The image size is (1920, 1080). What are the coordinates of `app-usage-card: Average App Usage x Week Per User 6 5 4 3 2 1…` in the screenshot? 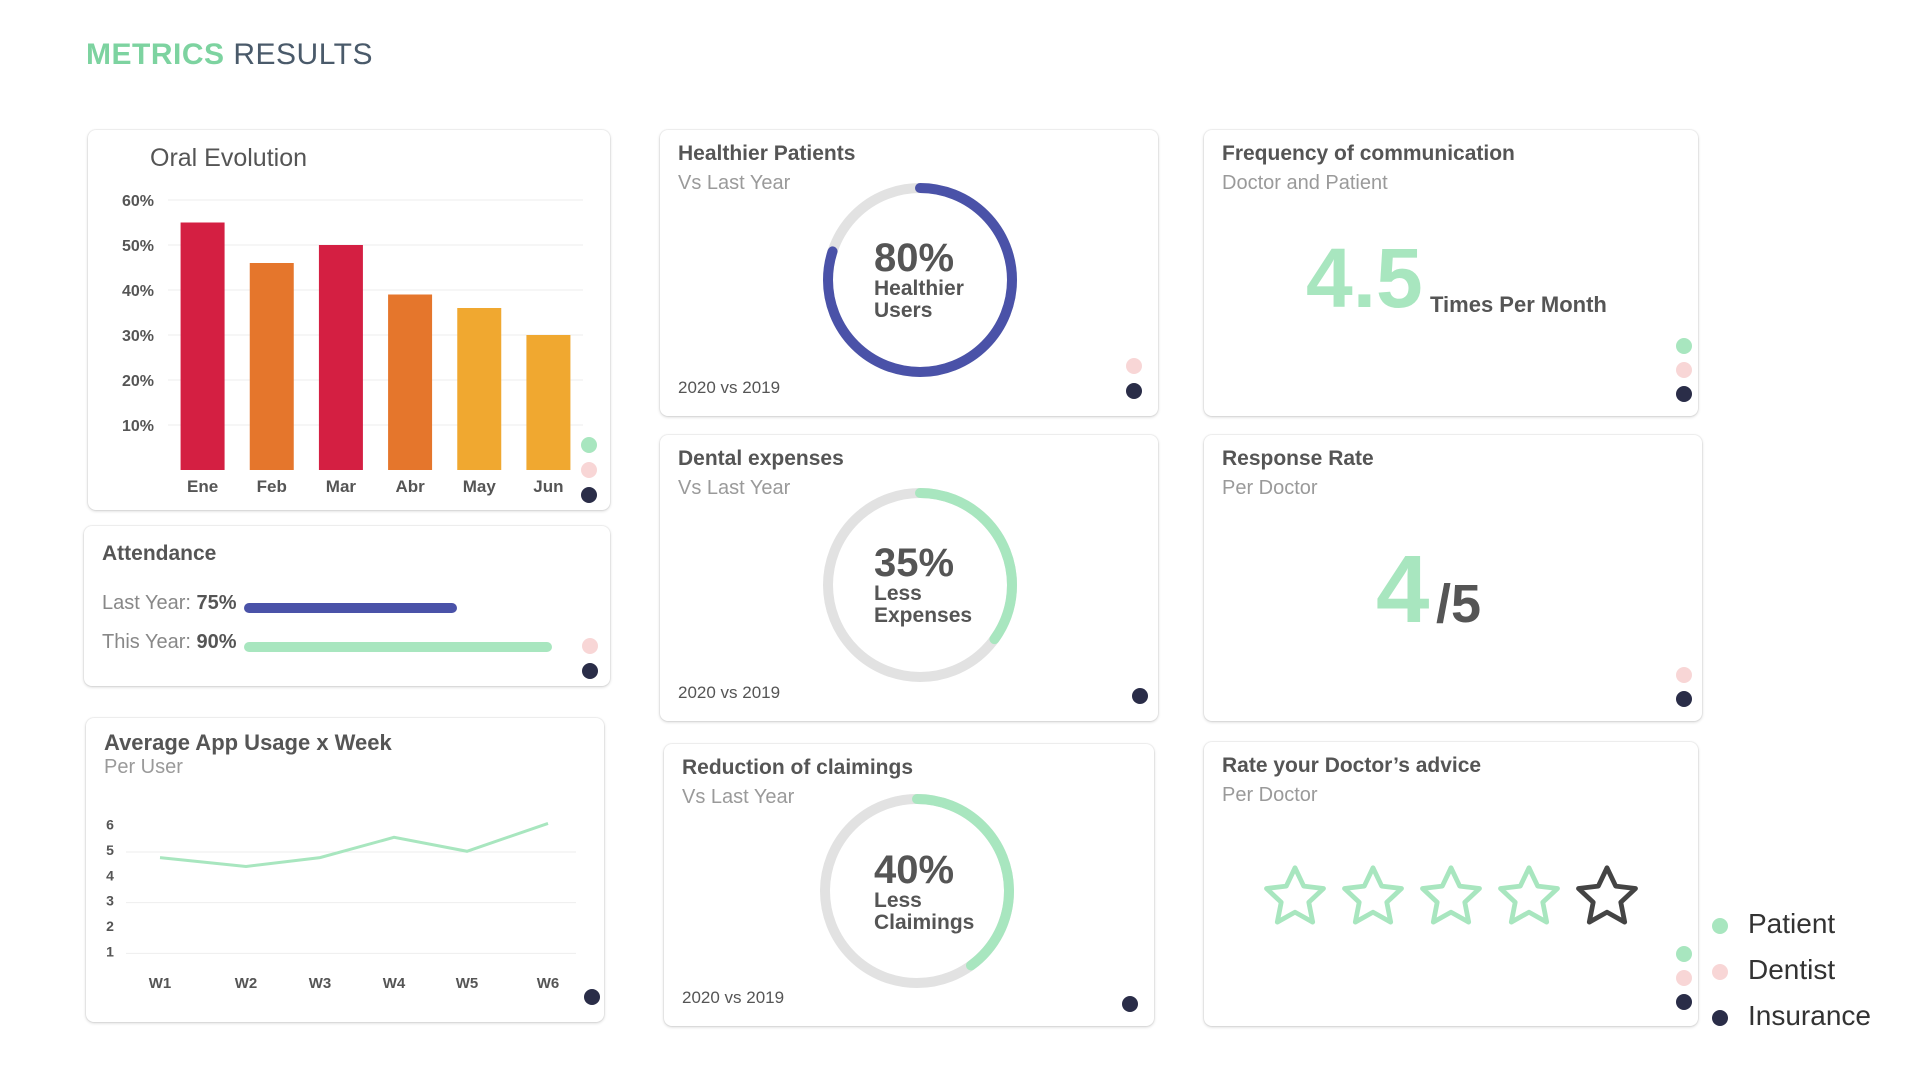 It's located at (345, 870).